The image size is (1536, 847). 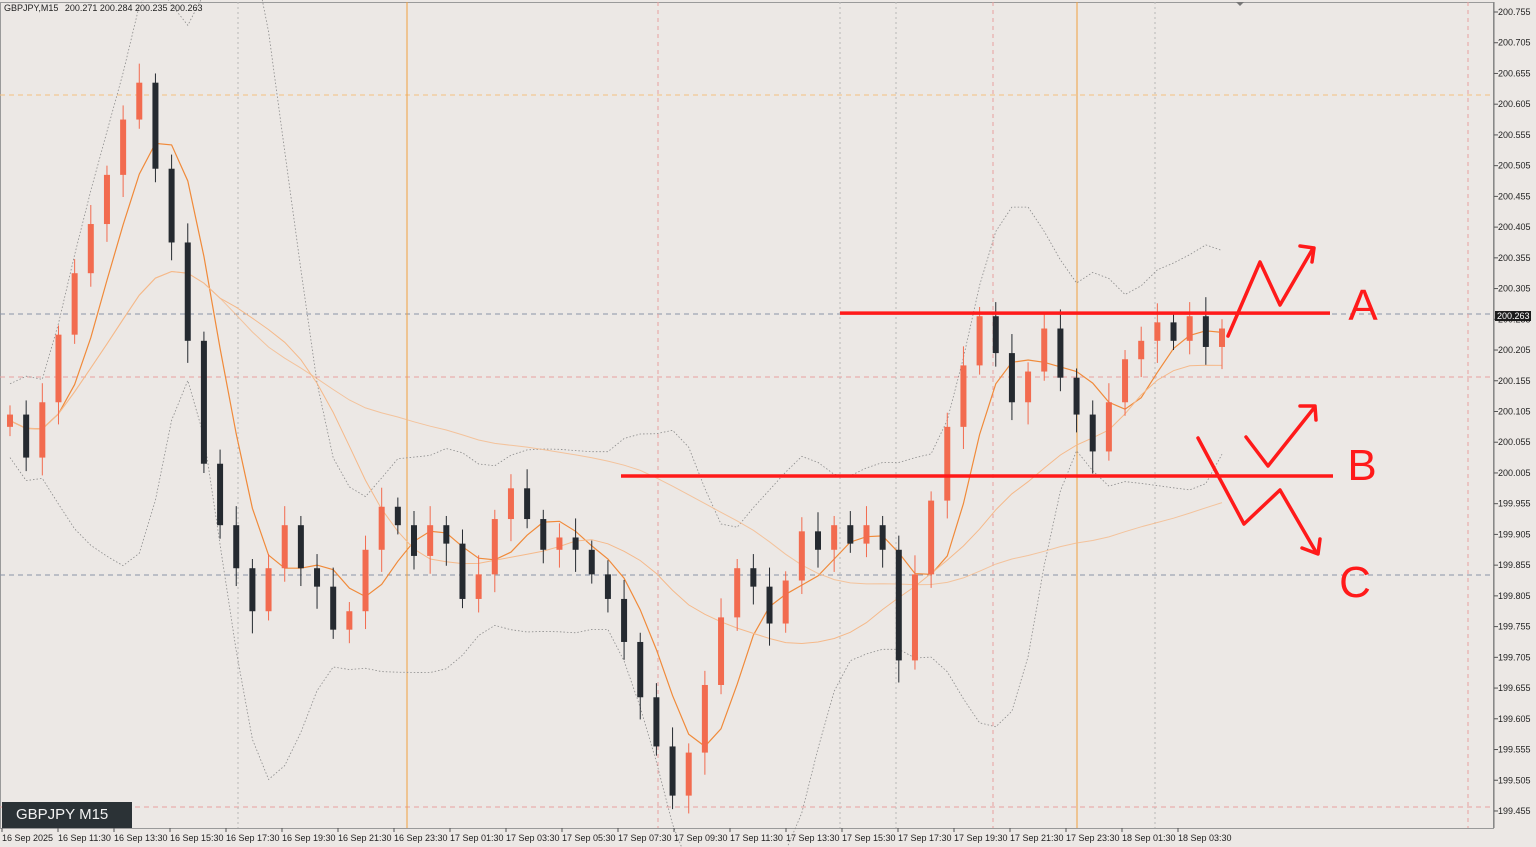 I want to click on price-tick-label: 199.705, so click(x=1514, y=657).